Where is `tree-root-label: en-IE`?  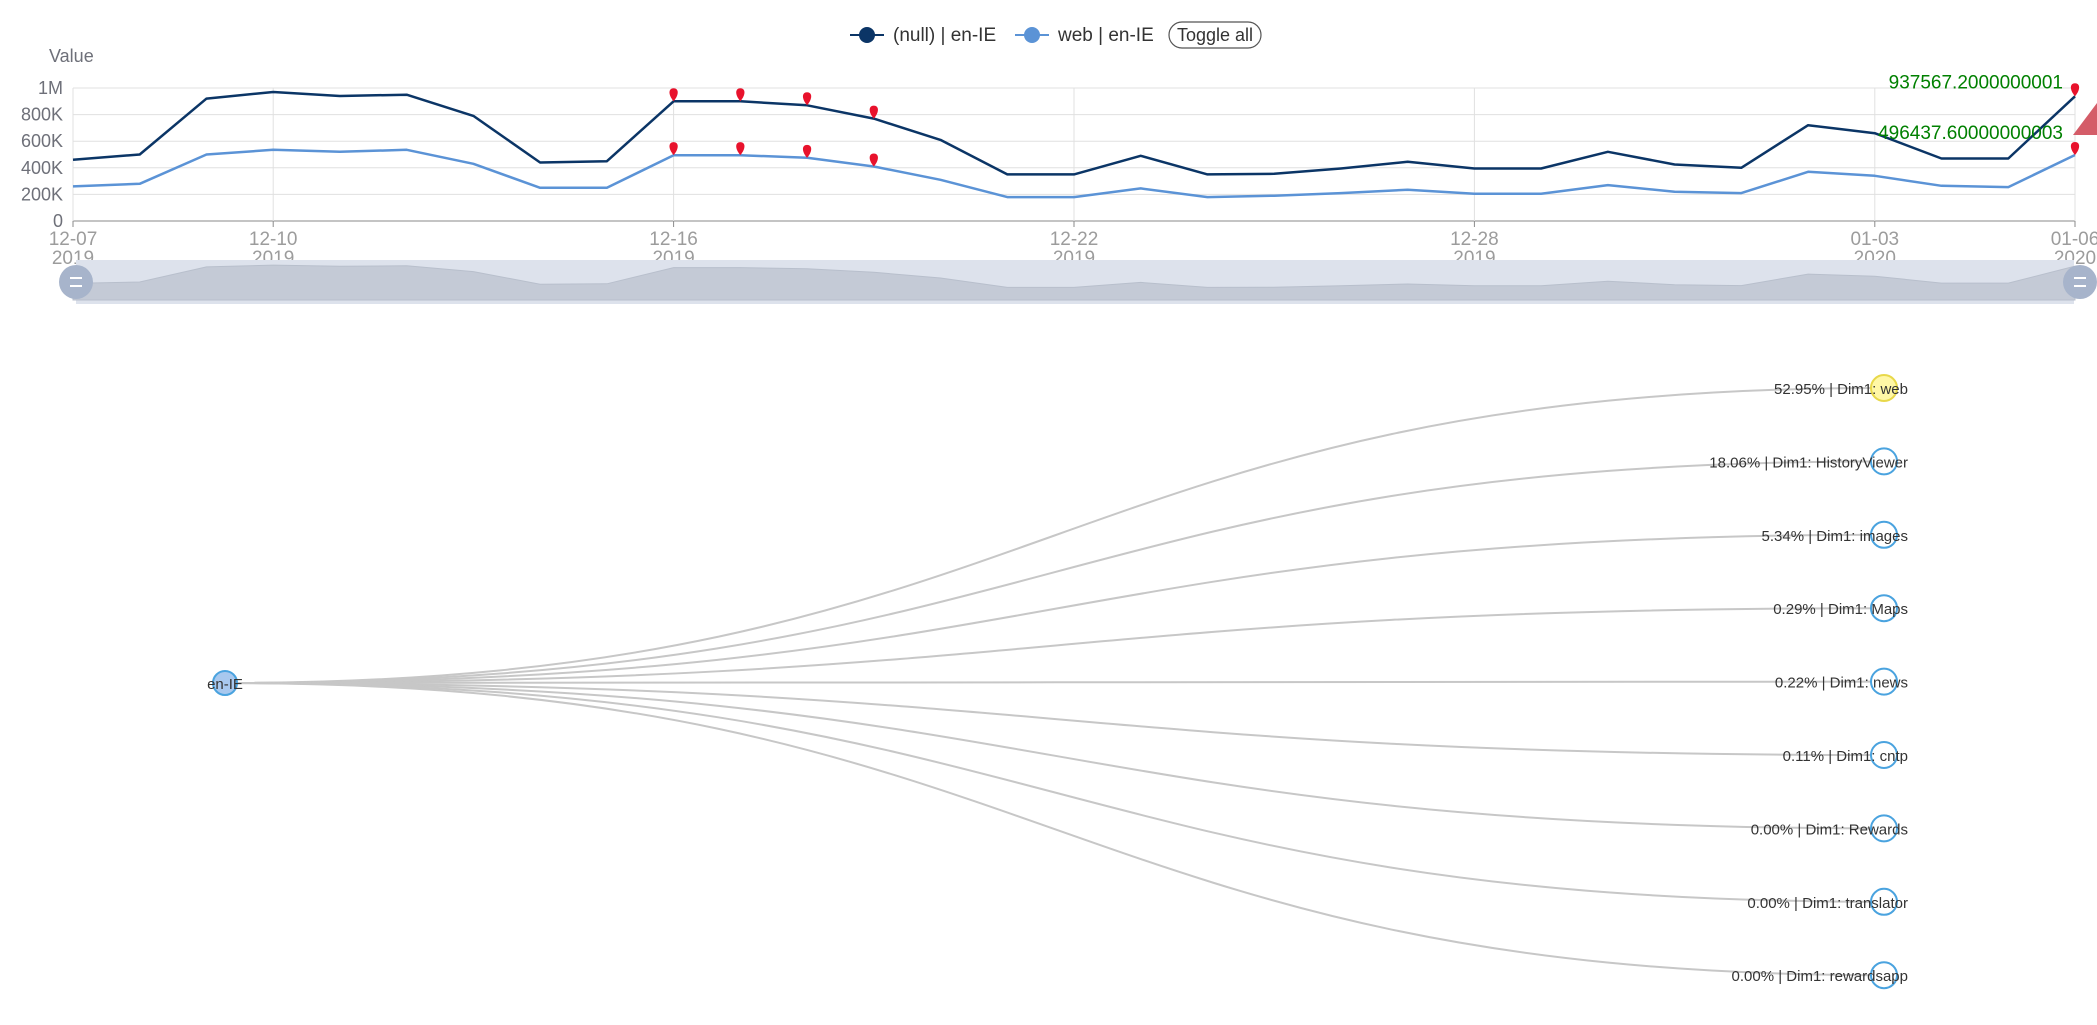 tree-root-label: en-IE is located at coordinates (225, 684).